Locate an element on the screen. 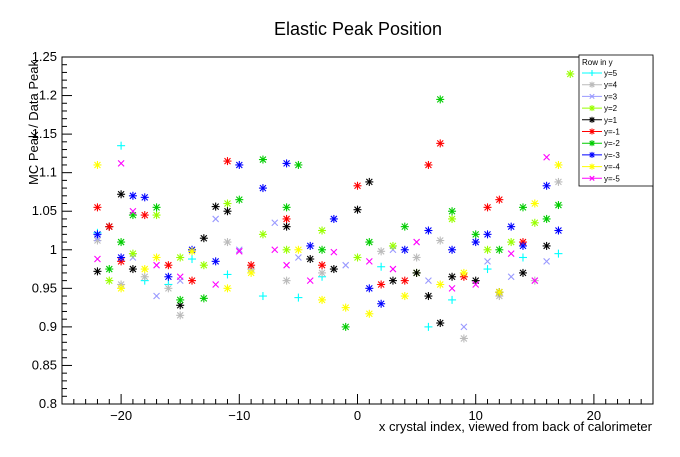 The image size is (680, 457). y-tick-label: 0.9 is located at coordinates (48, 326).